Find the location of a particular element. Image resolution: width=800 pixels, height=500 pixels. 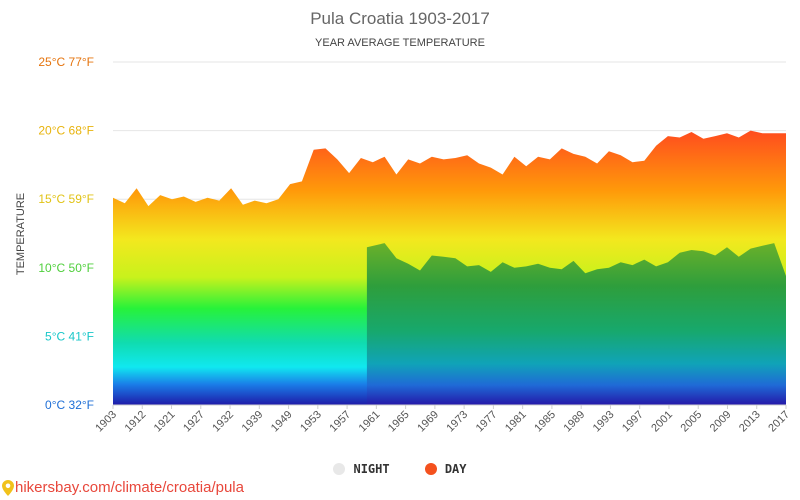

x-tick-label: 1973 is located at coordinates (457, 422).